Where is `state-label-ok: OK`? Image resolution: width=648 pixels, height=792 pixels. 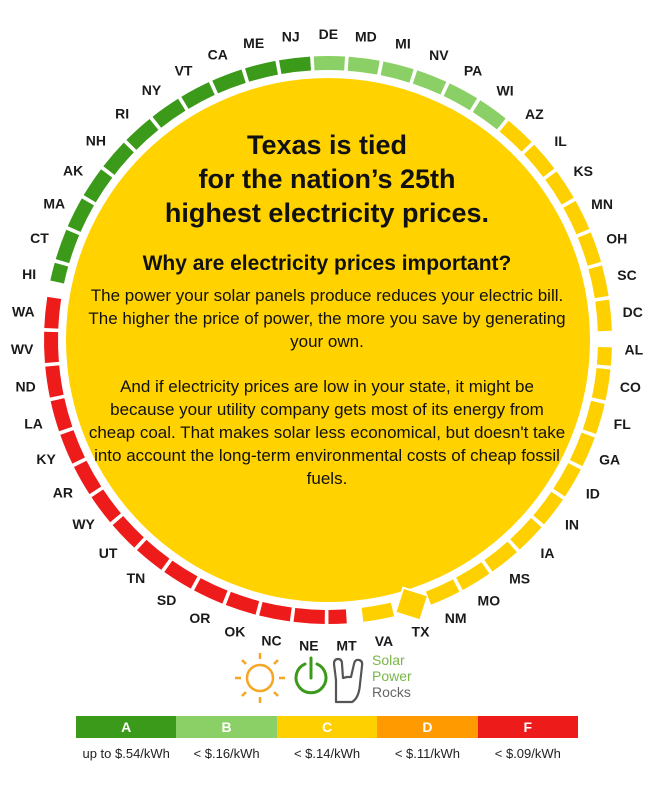
state-label-ok: OK is located at coordinates (234, 632).